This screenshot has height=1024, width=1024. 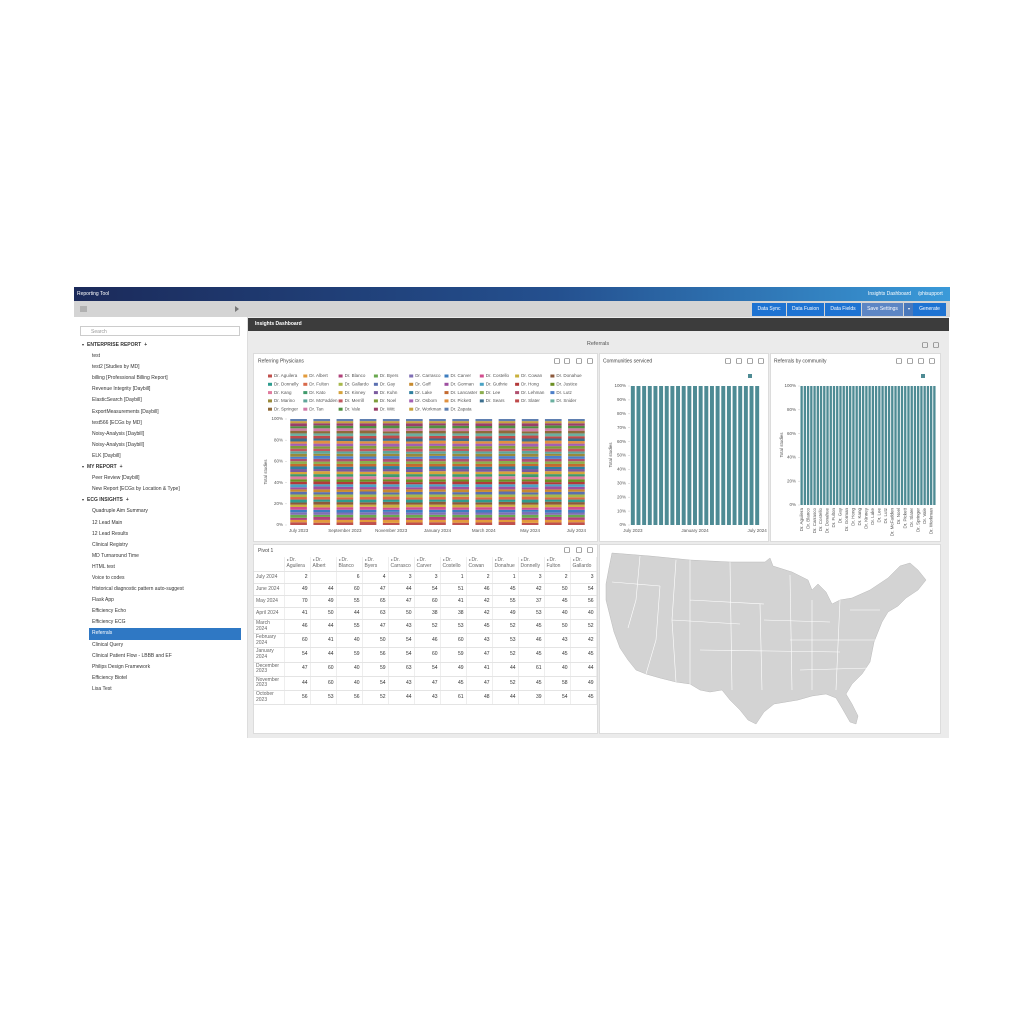 I want to click on nav-item: Clinical Patient Flow - LBBB and EF, so click(x=132, y=655).